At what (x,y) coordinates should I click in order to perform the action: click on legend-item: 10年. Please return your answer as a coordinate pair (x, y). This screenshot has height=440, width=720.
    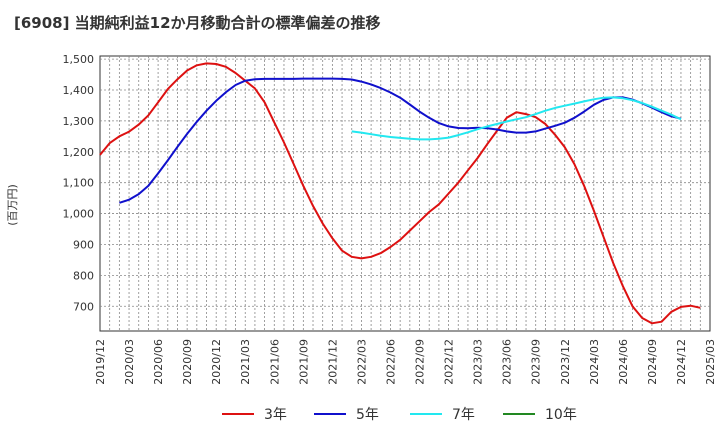
    Looking at the image, I should click on (540, 415).